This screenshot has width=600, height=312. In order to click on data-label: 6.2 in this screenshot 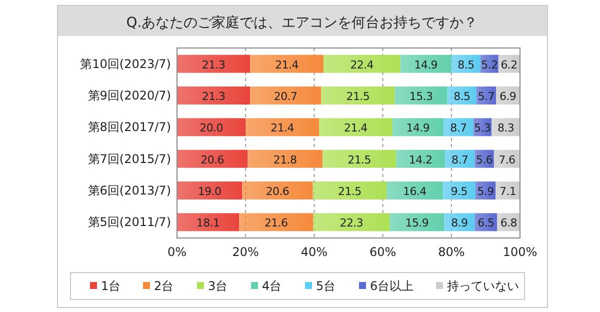, I will do `click(509, 65)`.